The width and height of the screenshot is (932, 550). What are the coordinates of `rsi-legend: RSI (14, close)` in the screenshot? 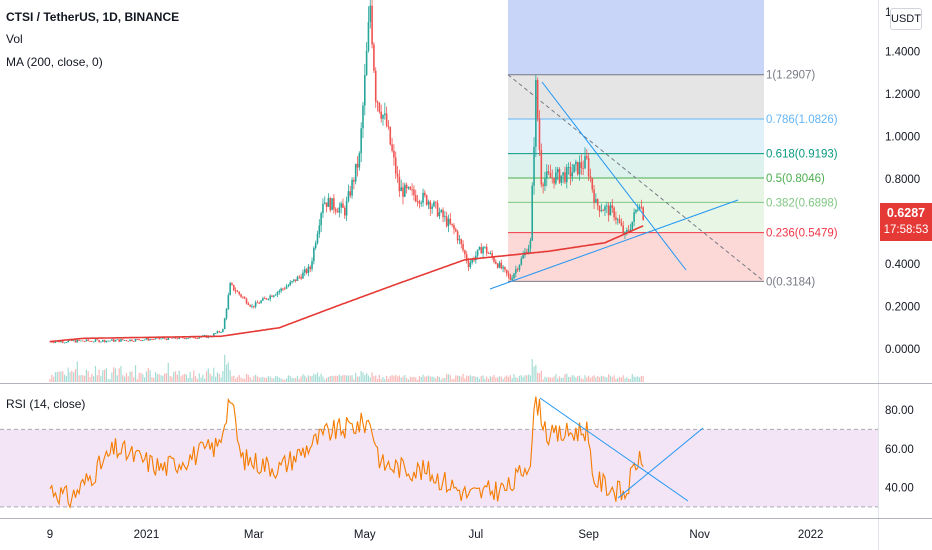 It's located at (46, 404).